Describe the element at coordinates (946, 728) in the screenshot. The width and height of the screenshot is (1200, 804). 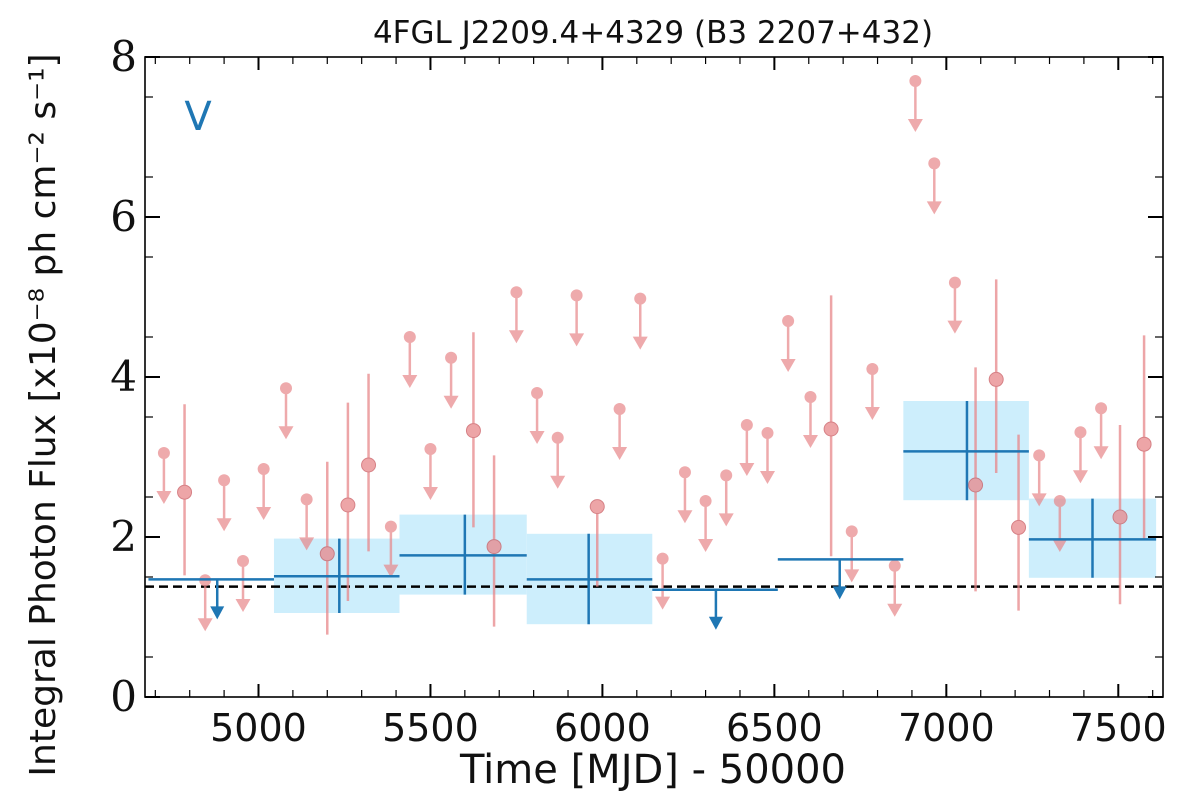
I see `x-tick-label: 7000` at that location.